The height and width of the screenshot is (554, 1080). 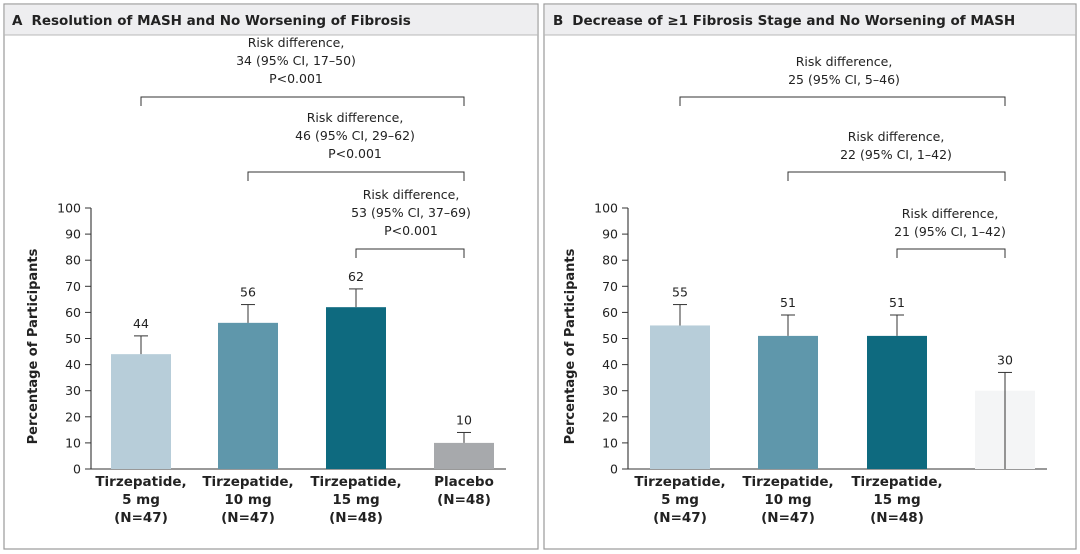 What do you see at coordinates (73, 234) in the screenshot?
I see `panel-a-y-tick-label: 90` at bounding box center [73, 234].